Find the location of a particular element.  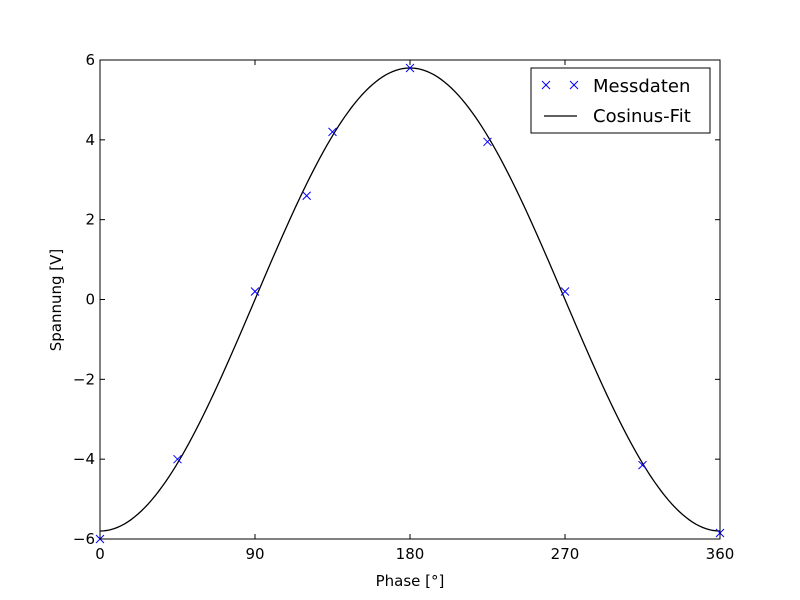

x-tick-label: 0 is located at coordinates (100, 554).